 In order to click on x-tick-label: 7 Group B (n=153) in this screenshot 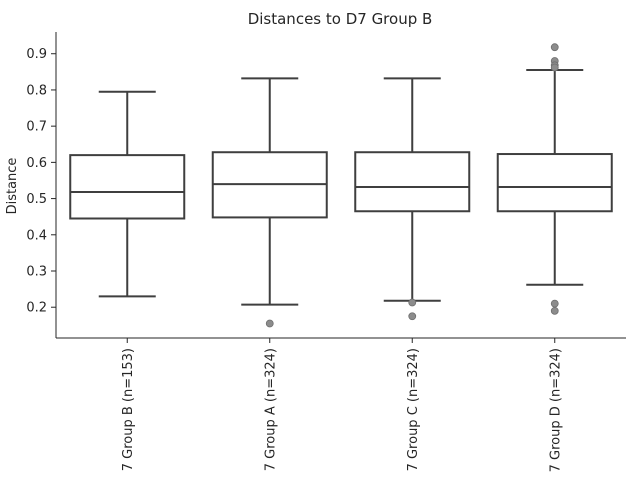, I will do `click(128, 409)`.